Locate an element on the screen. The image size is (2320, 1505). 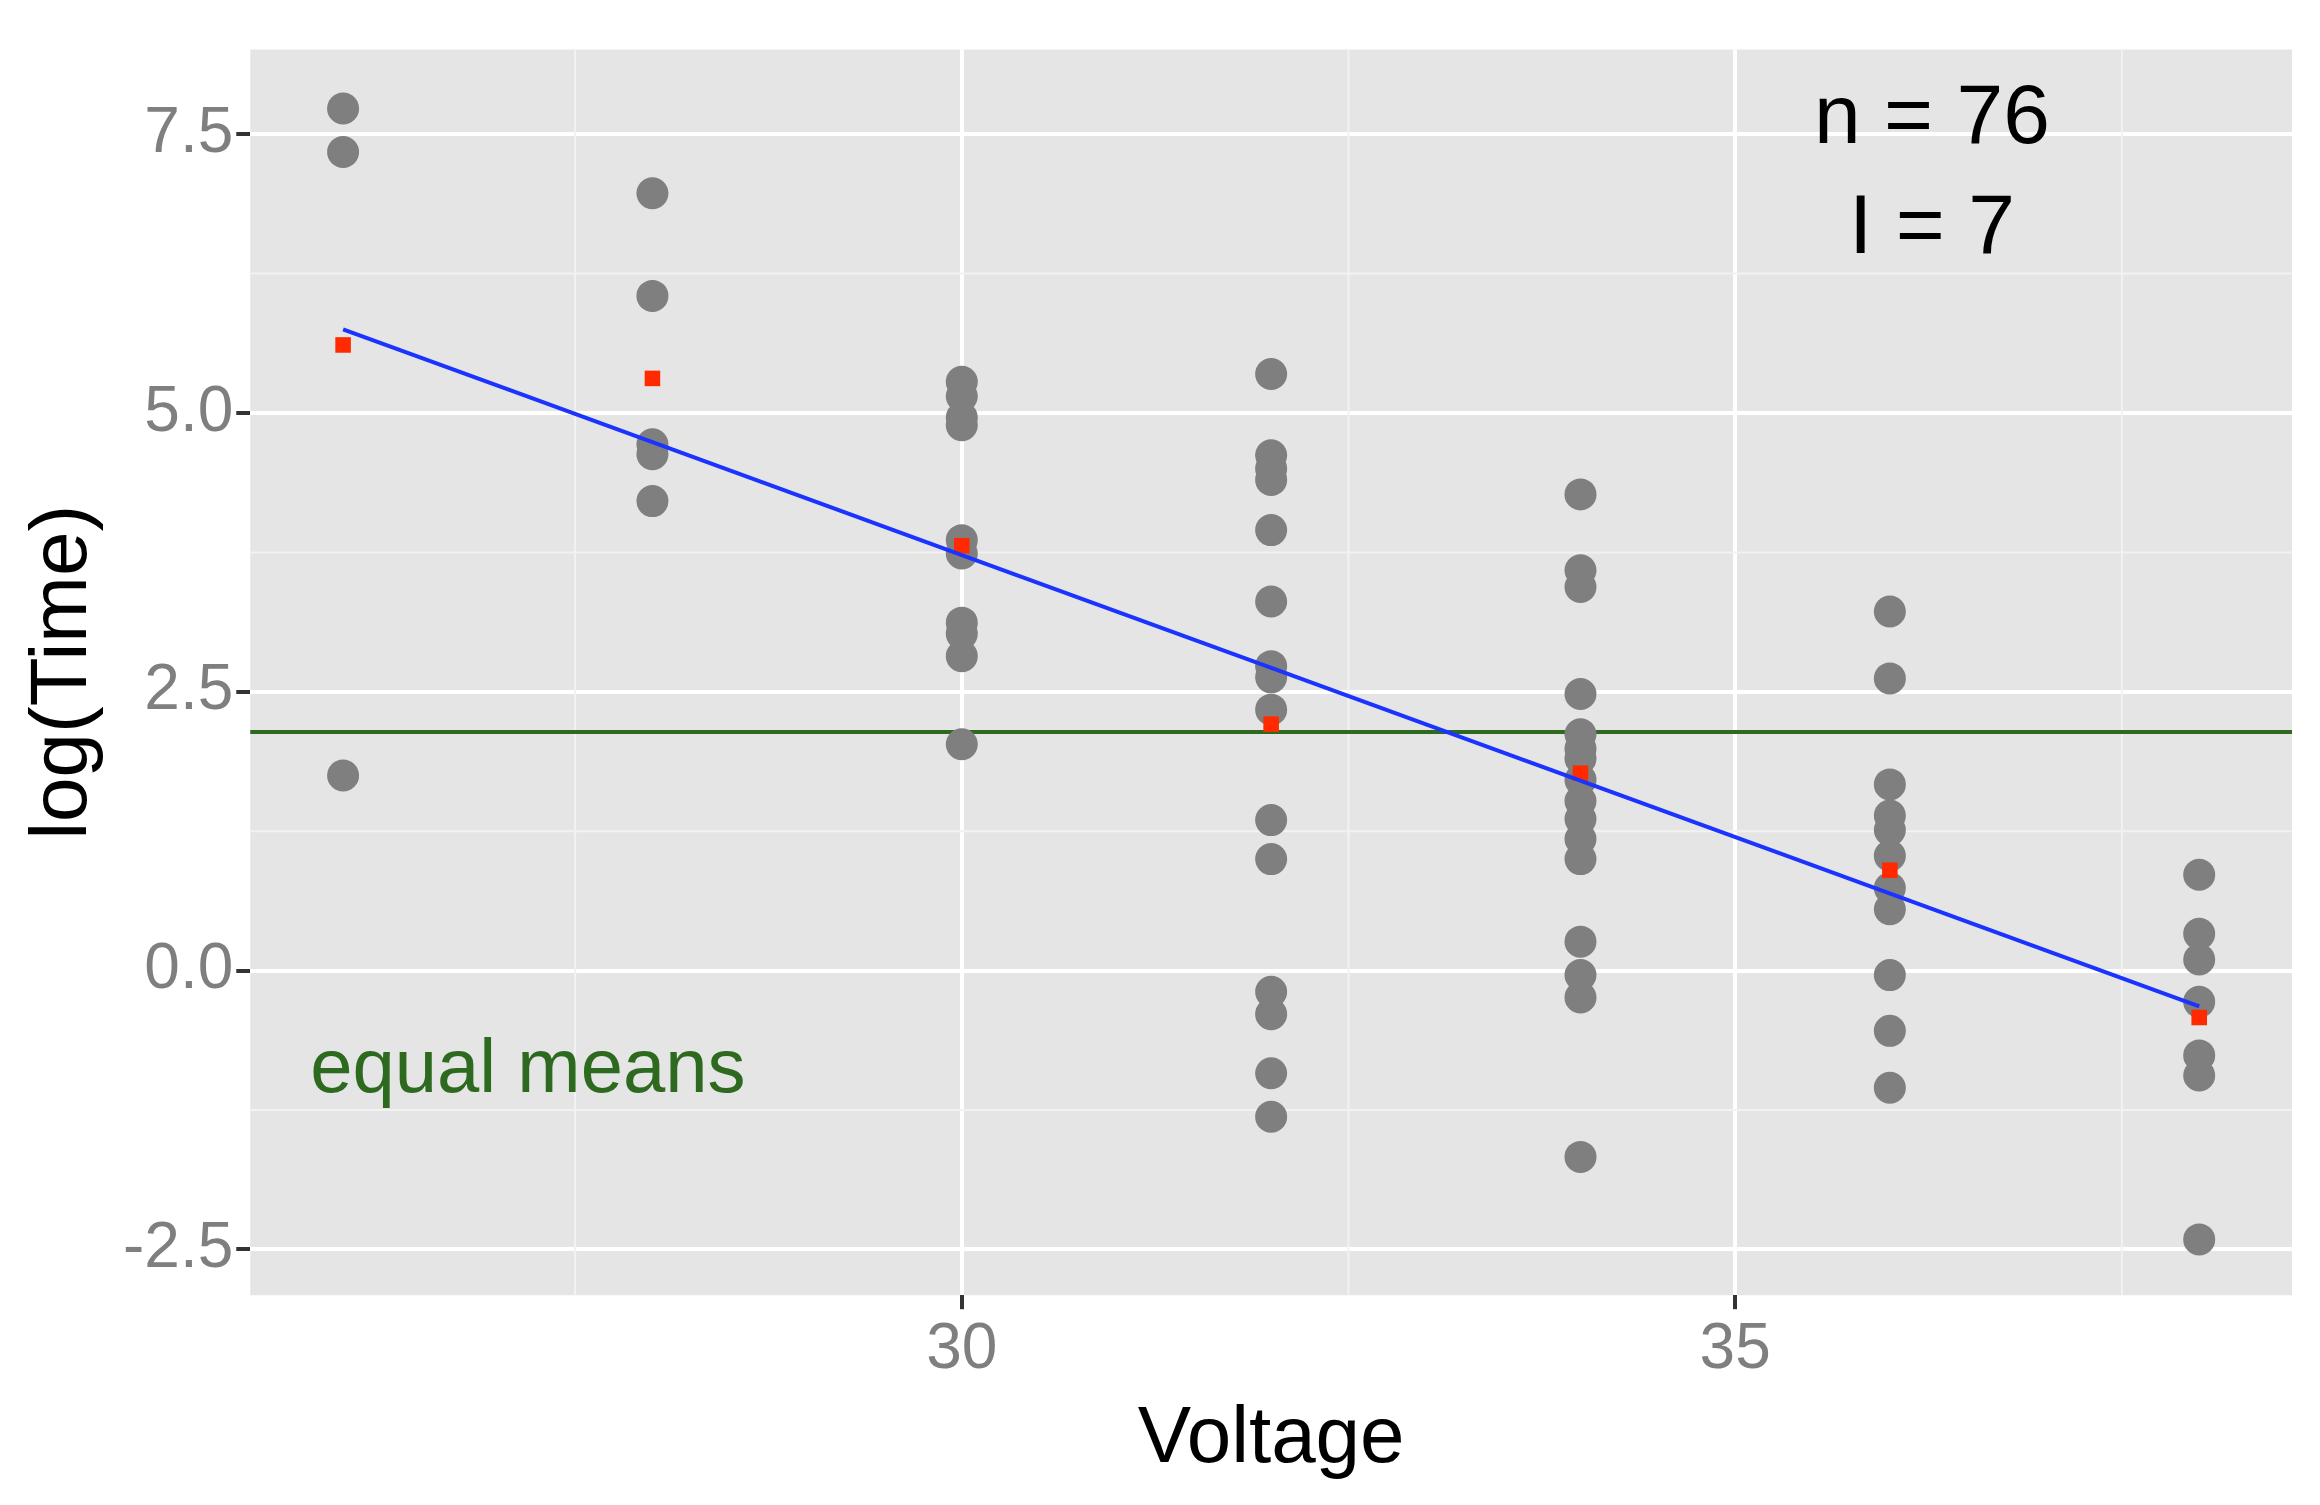
annotation: n = 76 is located at coordinates (1932, 113).